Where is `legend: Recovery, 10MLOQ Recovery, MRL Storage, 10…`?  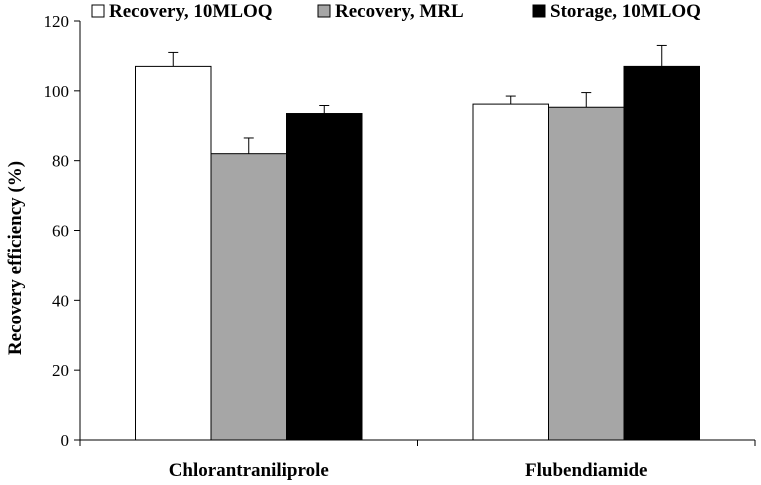 legend: Recovery, 10MLOQ Recovery, MRL Storage, 10… is located at coordinates (396, 11).